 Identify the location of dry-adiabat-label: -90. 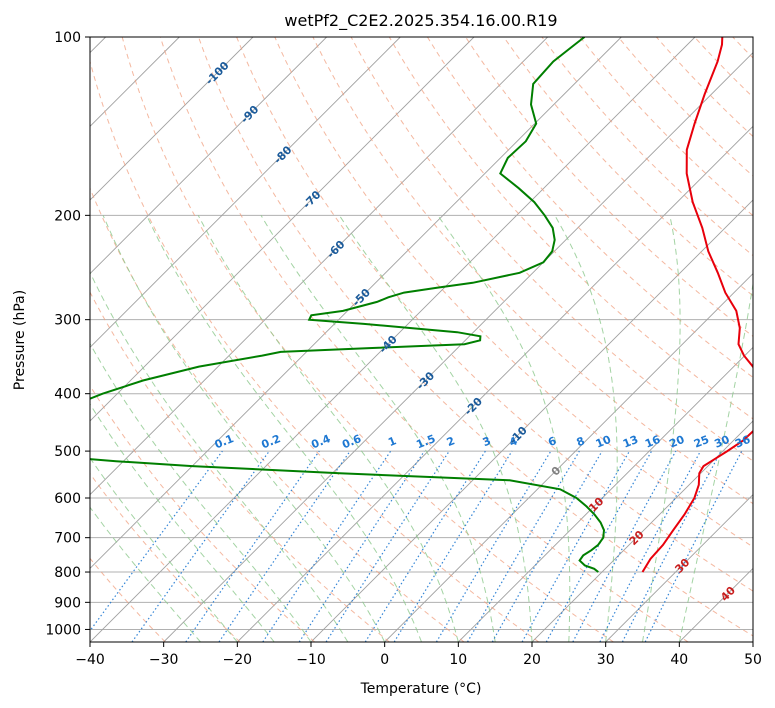
(249, 114).